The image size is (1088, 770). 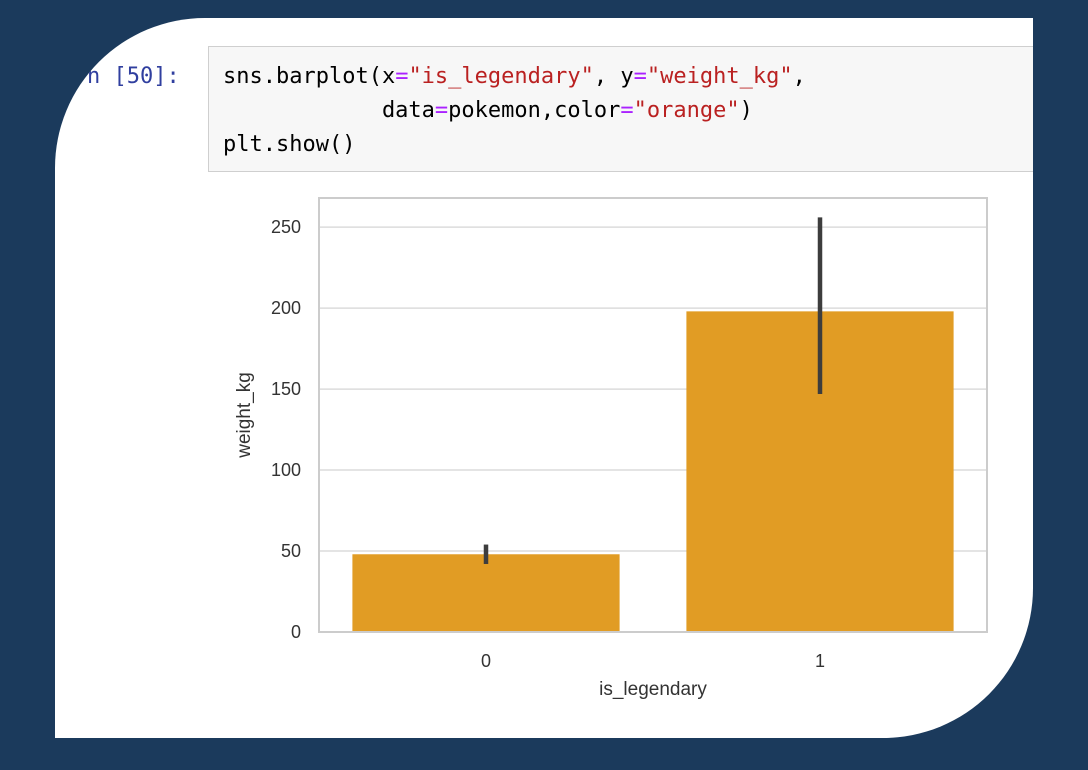 What do you see at coordinates (719, 76) in the screenshot?
I see `code-token: "weight_kg"` at bounding box center [719, 76].